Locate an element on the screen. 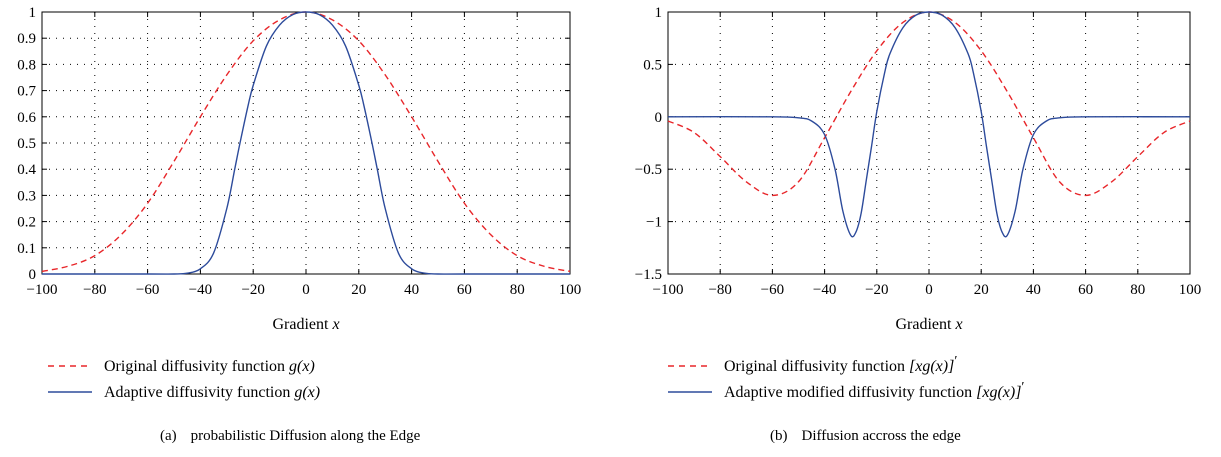 This screenshot has width=1221, height=457. legend-label: Original diffusivity function g(x) is located at coordinates (209, 366).